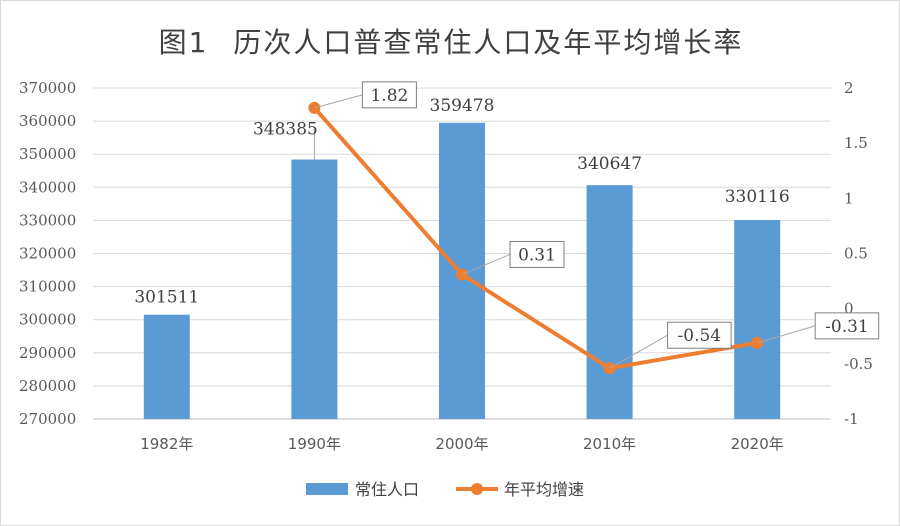 The width and height of the screenshot is (900, 526). I want to click on y-left-tick-label: 270000, so click(47, 419).